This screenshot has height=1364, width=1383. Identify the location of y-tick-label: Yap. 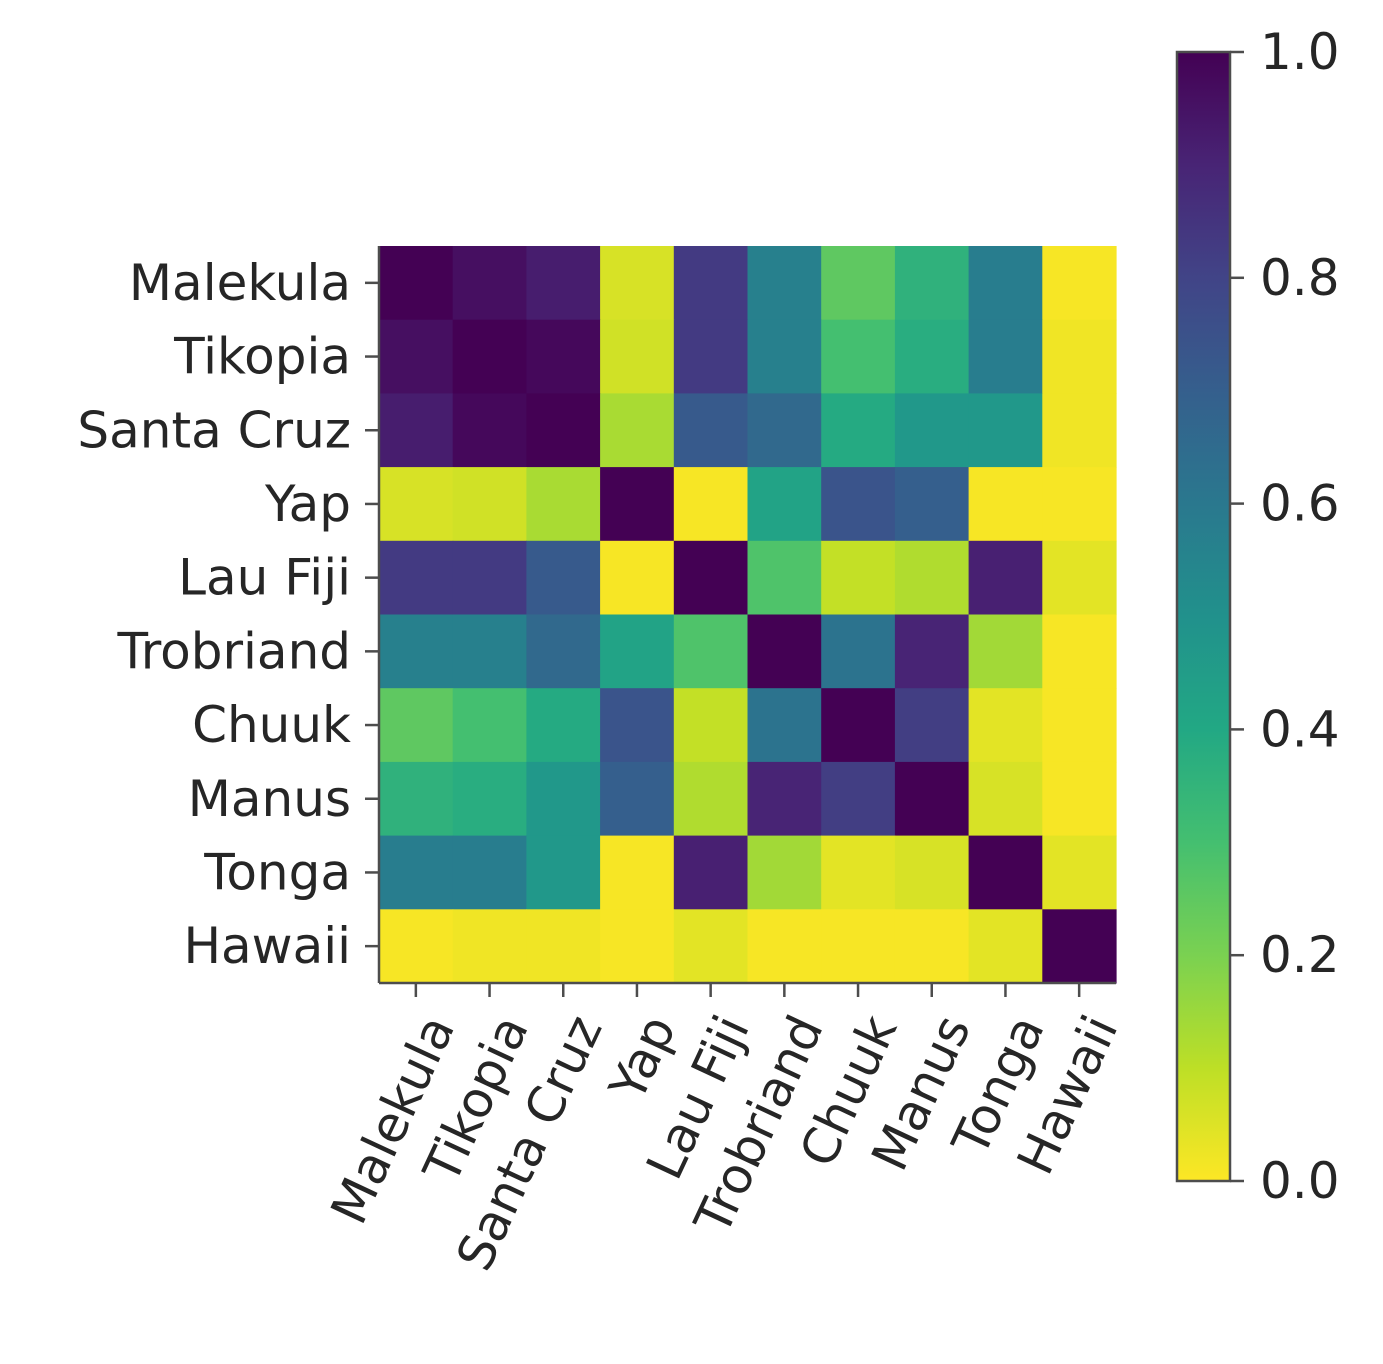
(307, 504).